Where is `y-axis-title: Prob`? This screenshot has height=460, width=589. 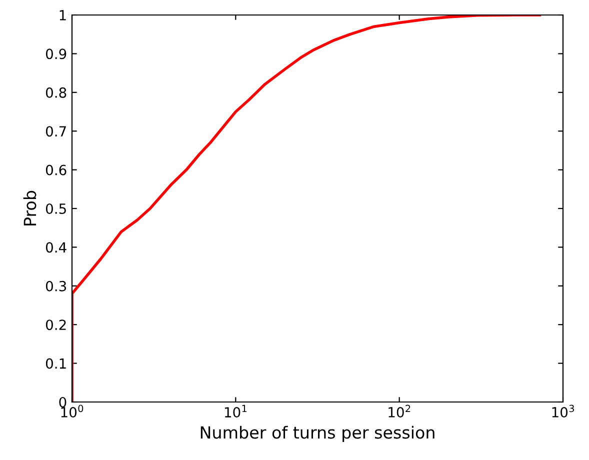 y-axis-title: Prob is located at coordinates (29, 208).